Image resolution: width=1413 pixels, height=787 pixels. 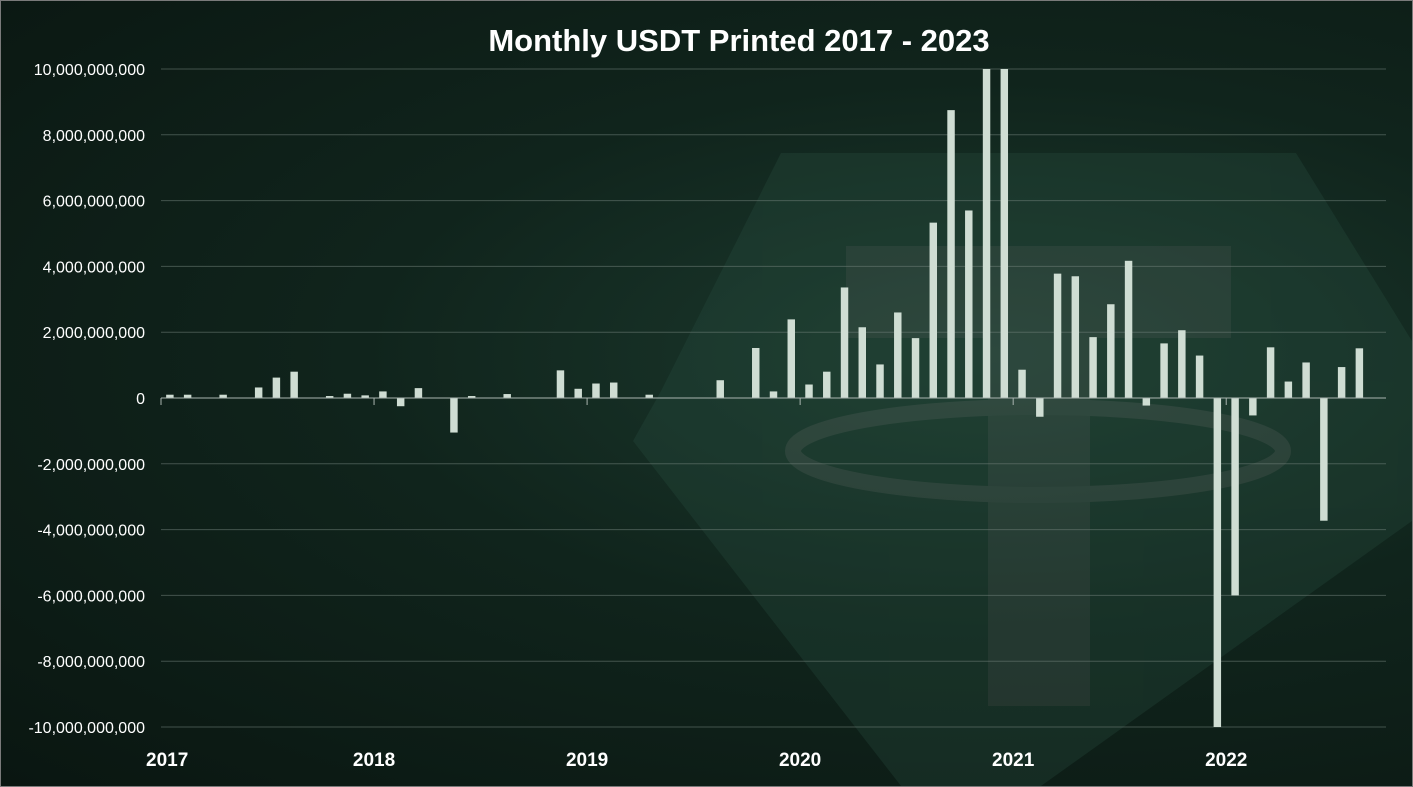 What do you see at coordinates (1013, 760) in the screenshot?
I see `x-tick-label: 2021` at bounding box center [1013, 760].